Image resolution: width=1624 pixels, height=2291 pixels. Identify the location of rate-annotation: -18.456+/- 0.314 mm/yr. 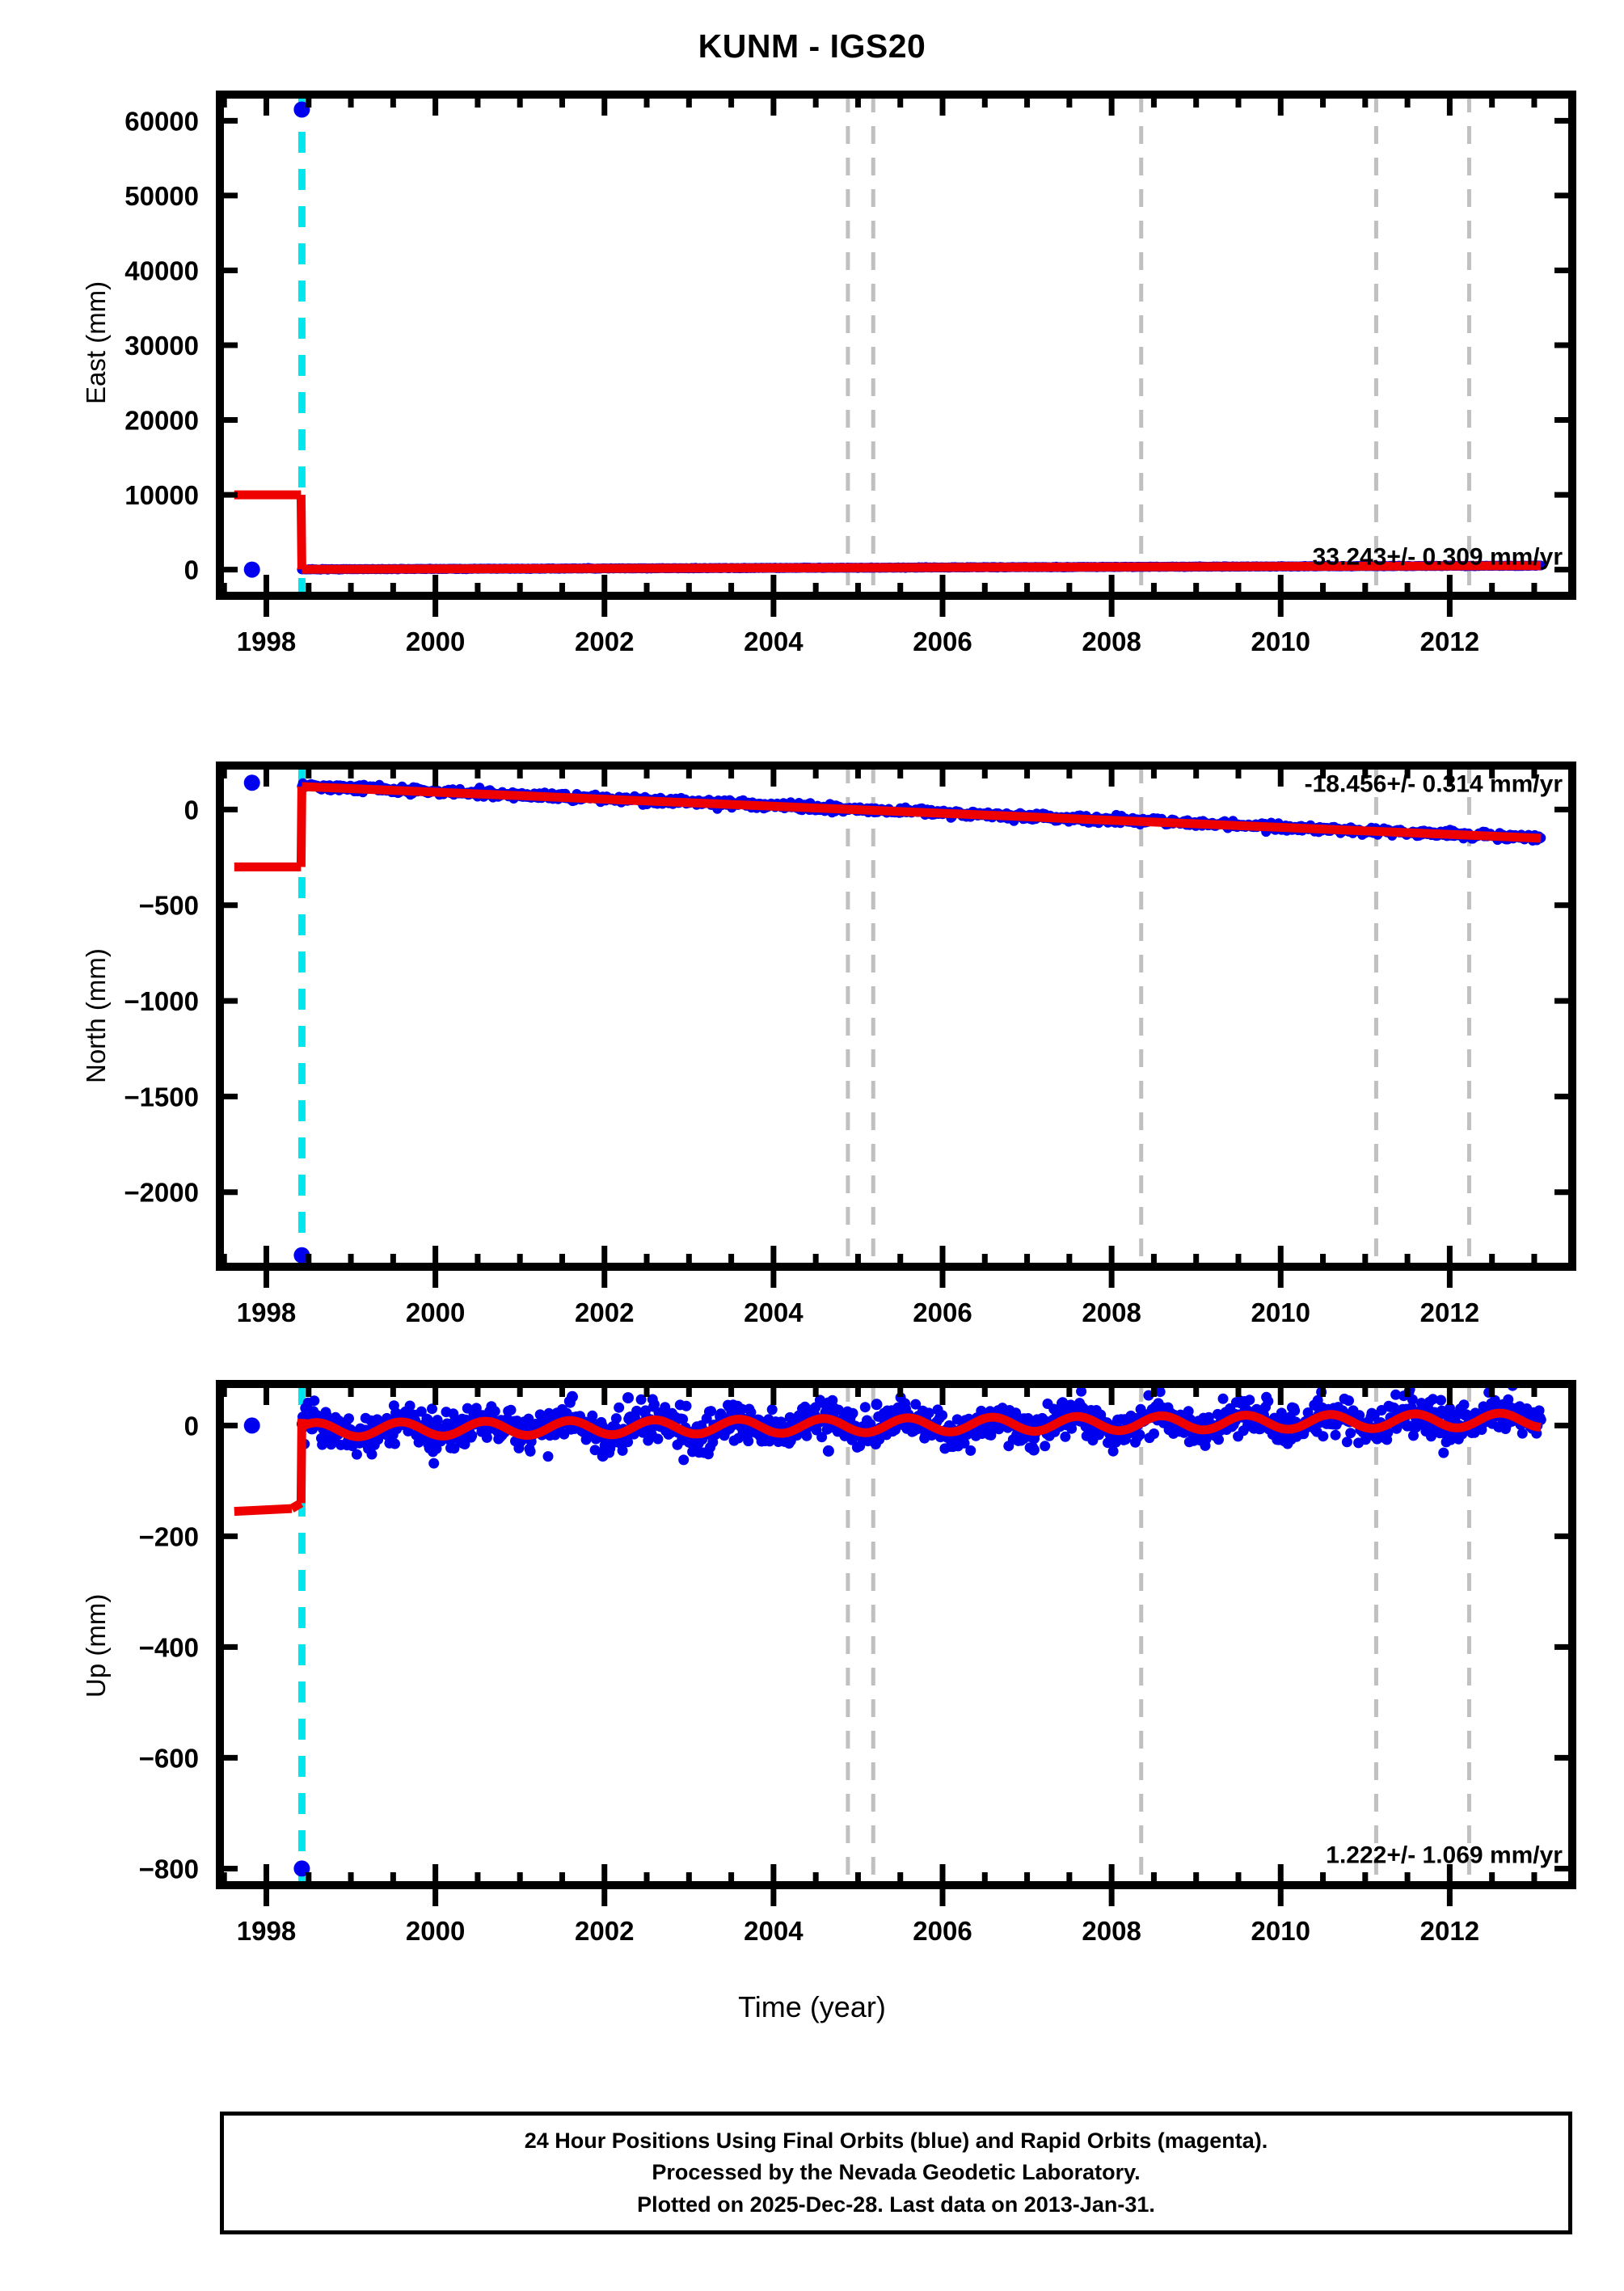
(1434, 783).